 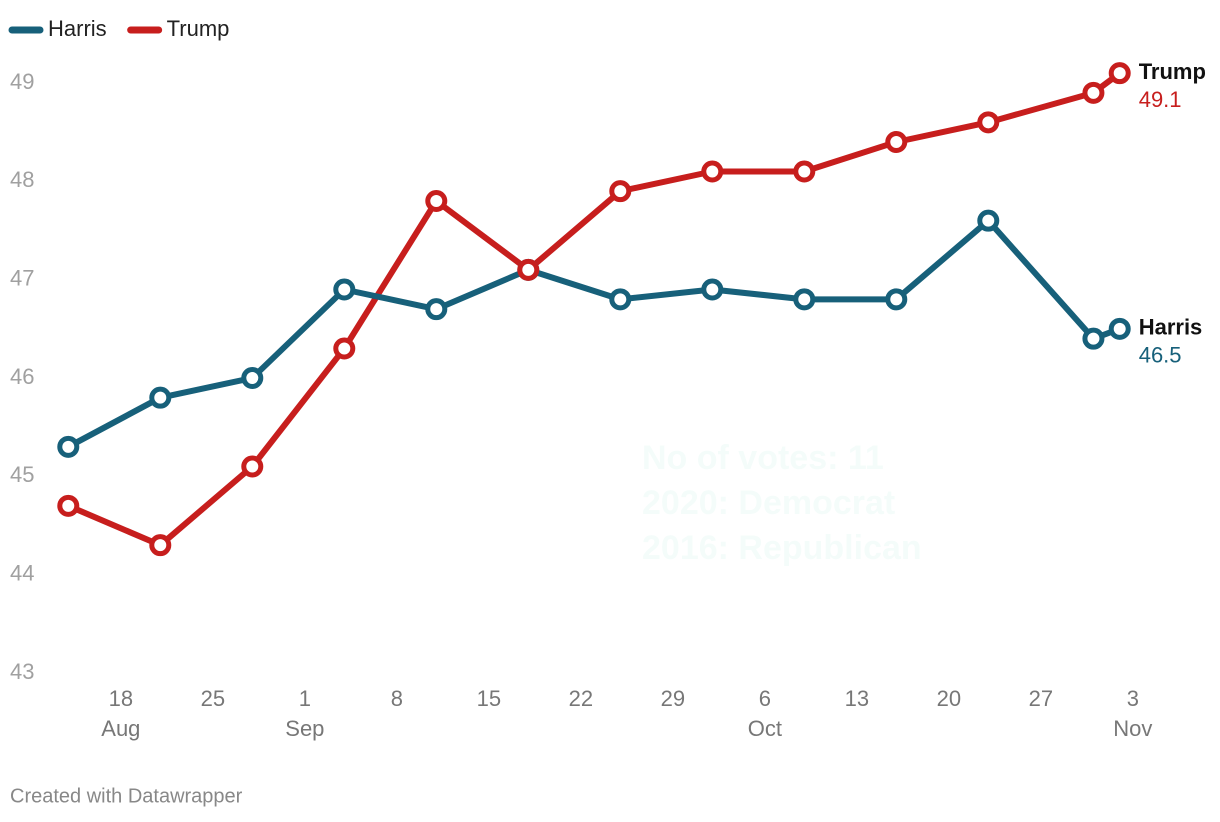 What do you see at coordinates (489, 698) in the screenshot?
I see `x-tick-label: 15` at bounding box center [489, 698].